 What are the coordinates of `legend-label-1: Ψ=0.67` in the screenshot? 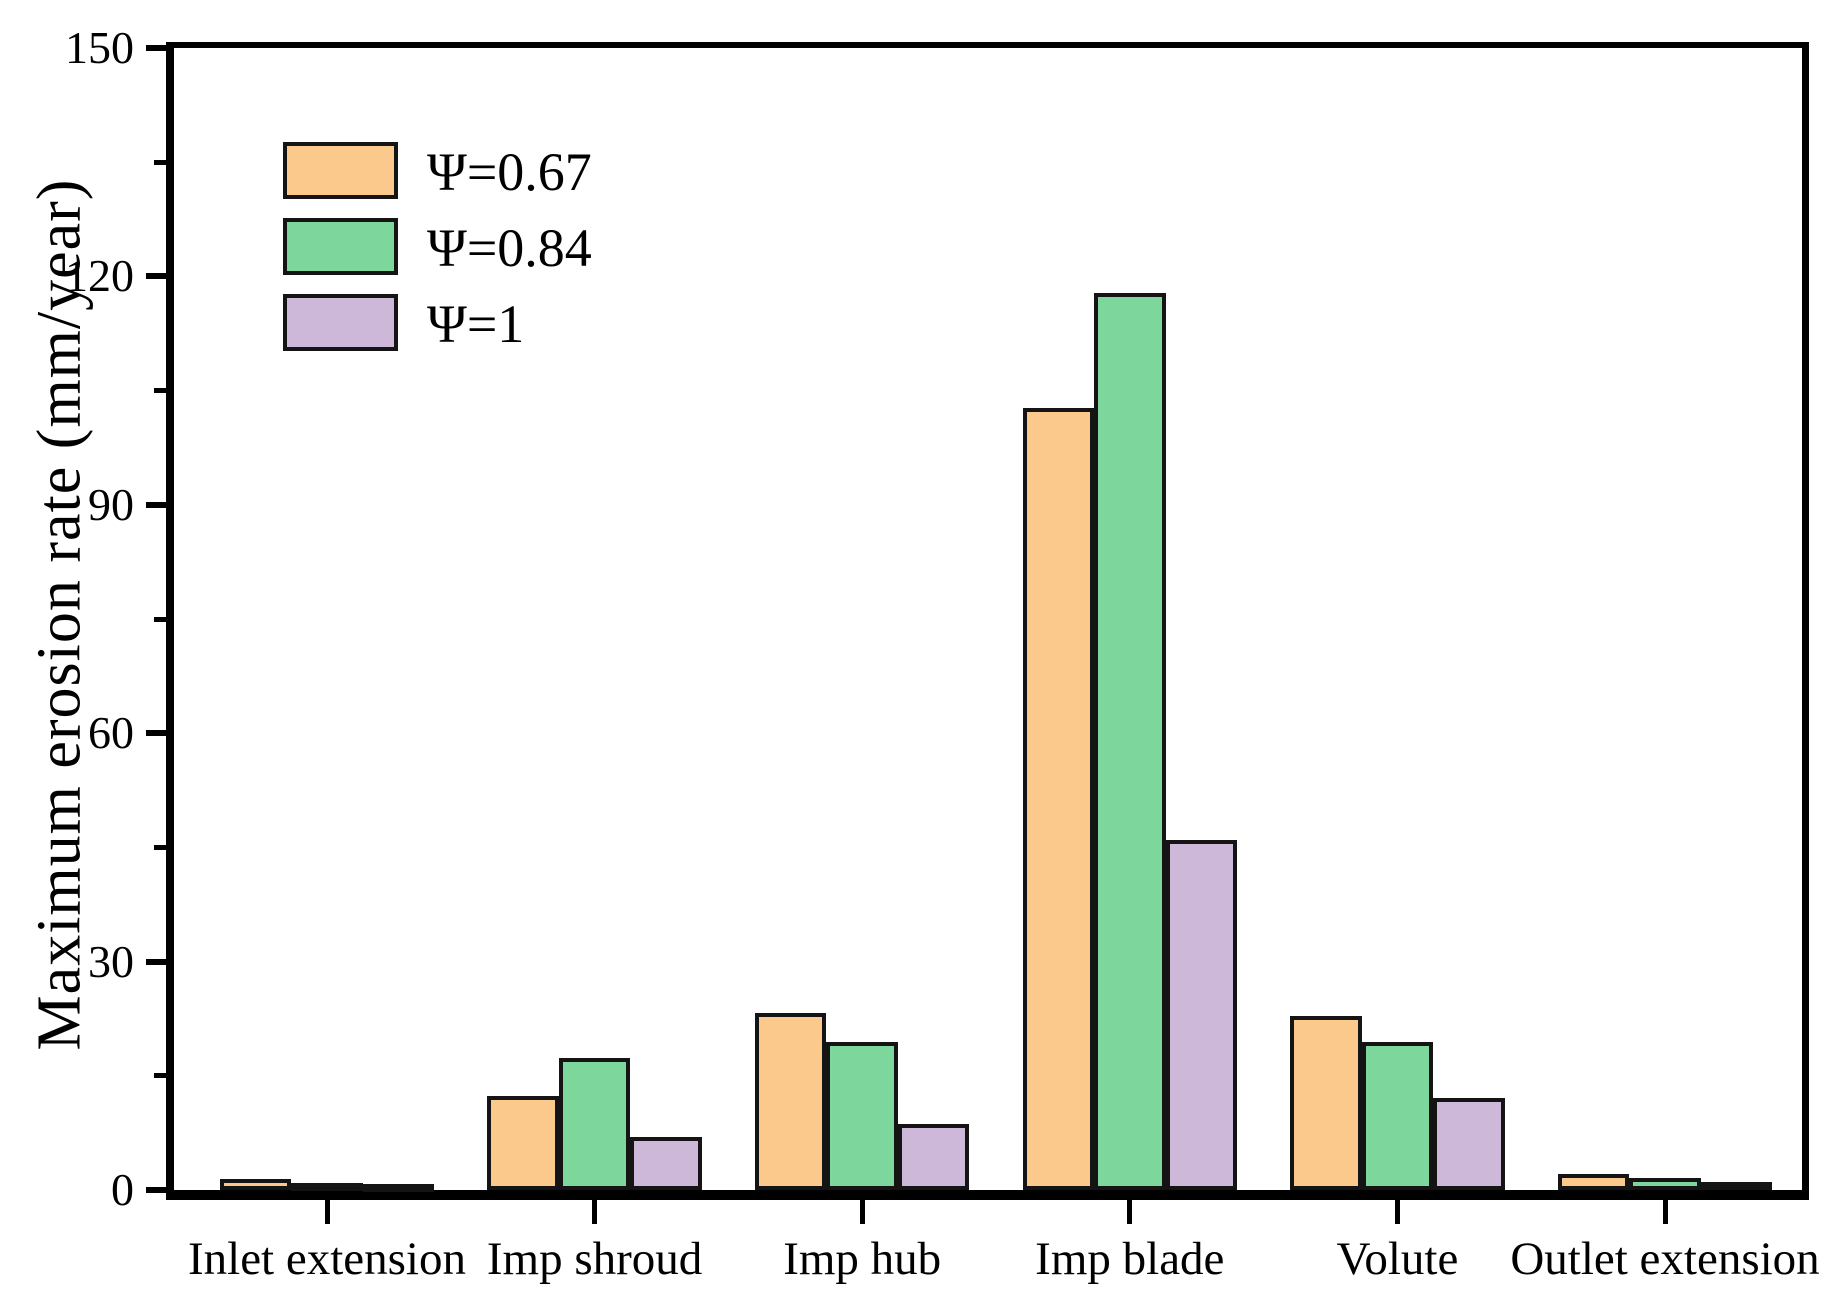 It's located at (509, 171).